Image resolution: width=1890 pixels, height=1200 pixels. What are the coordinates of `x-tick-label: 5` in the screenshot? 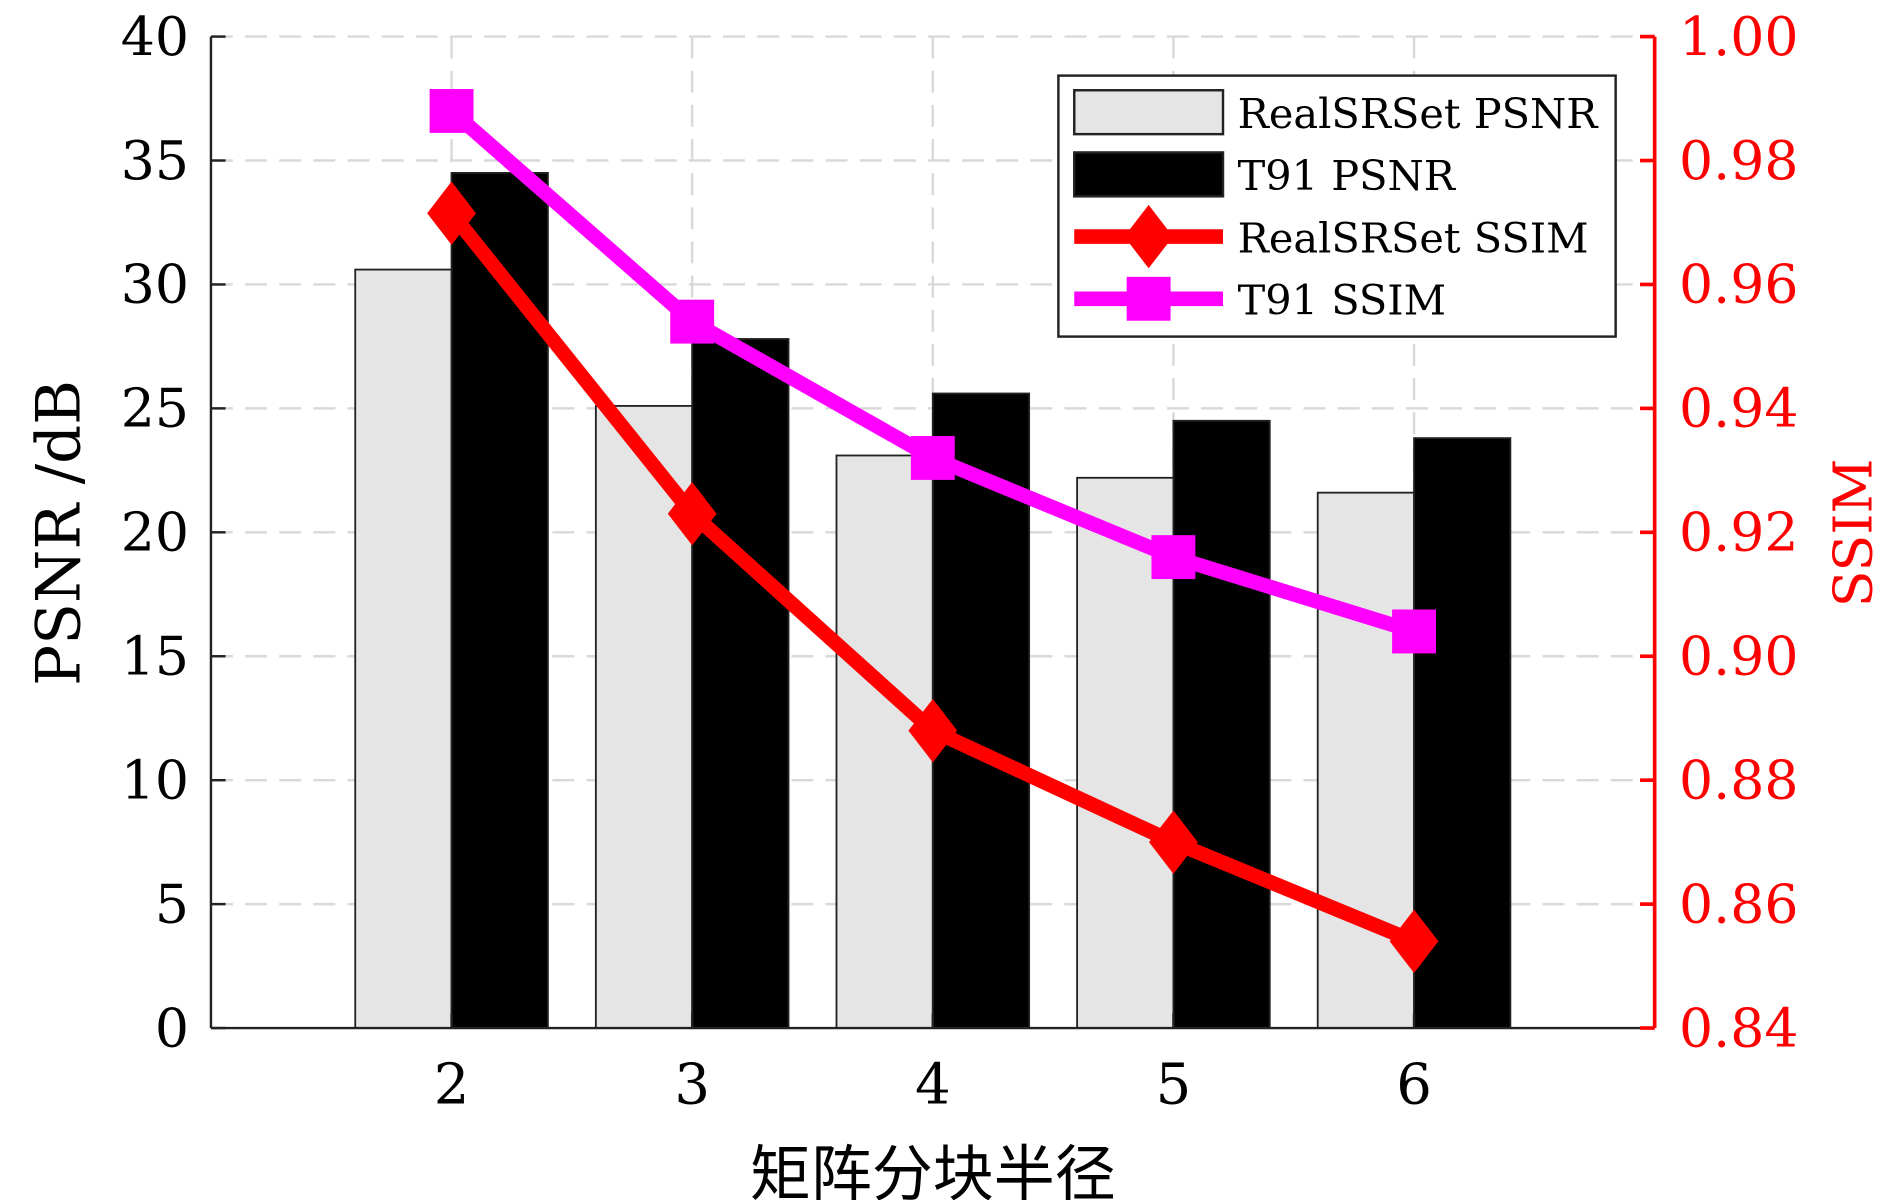 It's located at (1174, 1085).